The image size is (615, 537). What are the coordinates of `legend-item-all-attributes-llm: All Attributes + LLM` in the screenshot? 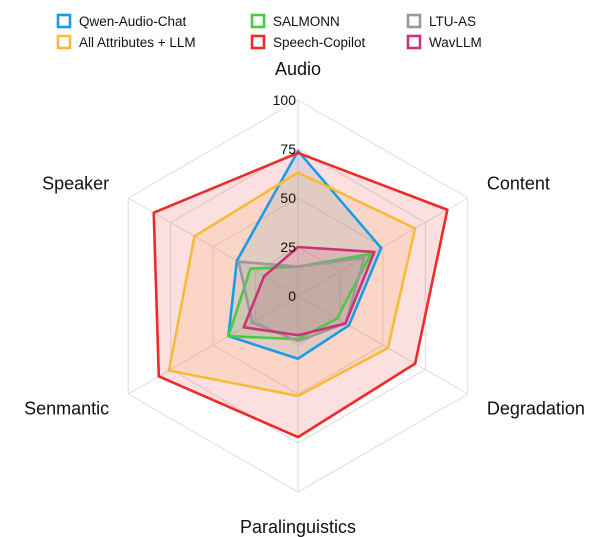 It's located at (126, 42).